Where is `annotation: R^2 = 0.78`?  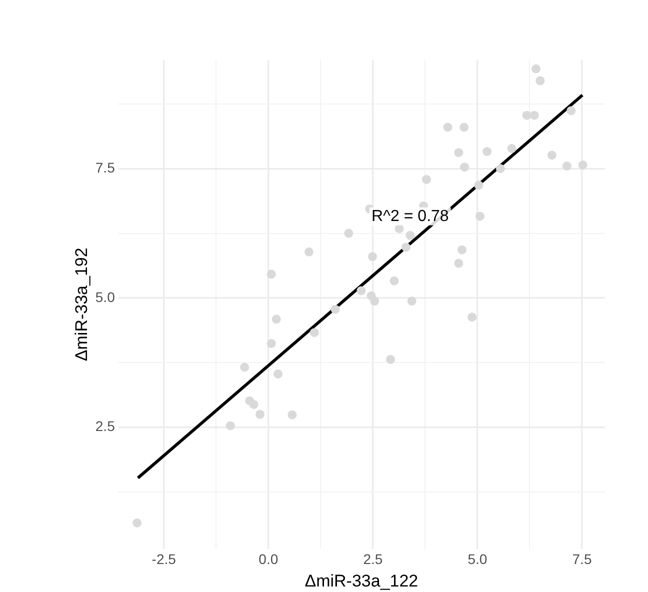
annotation: R^2 = 0.78 is located at coordinates (410, 216).